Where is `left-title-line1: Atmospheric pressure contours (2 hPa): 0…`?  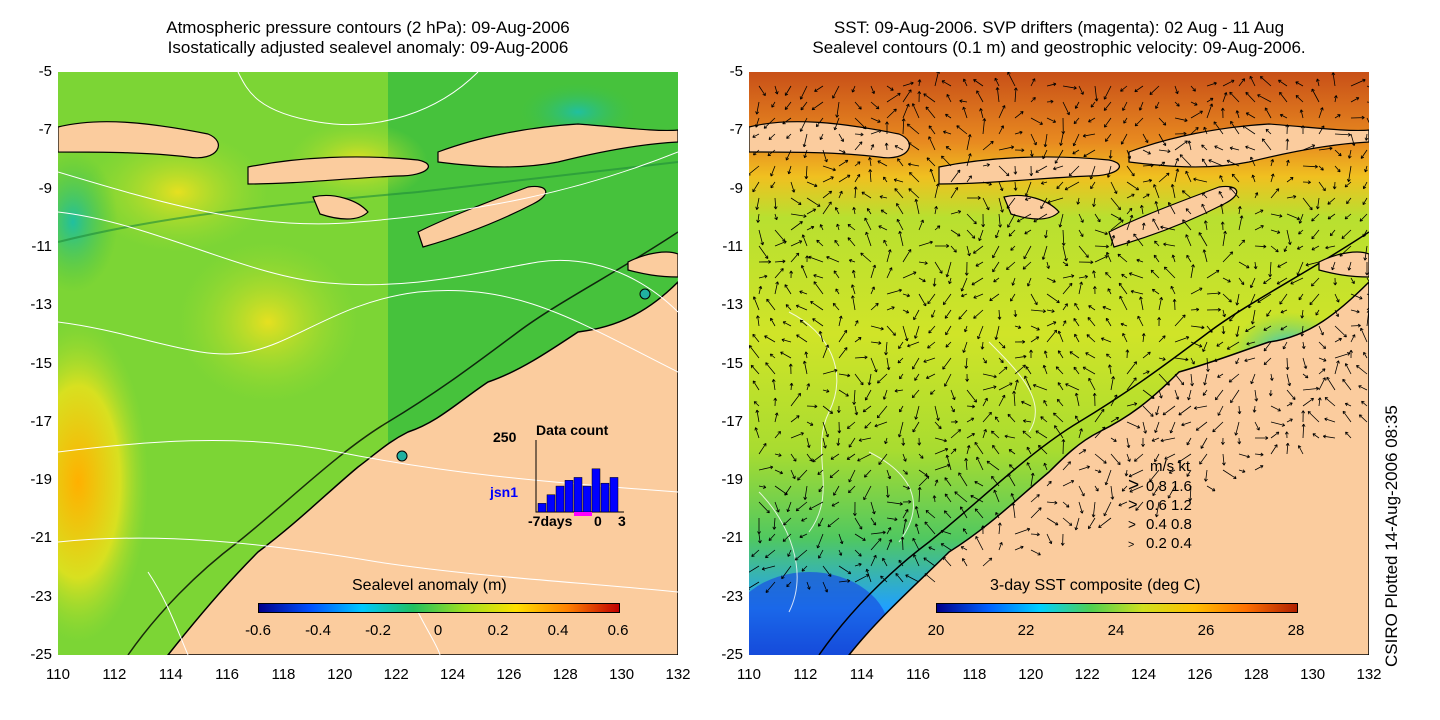 left-title-line1: Atmospheric pressure contours (2 hPa): 0… is located at coordinates (368, 27).